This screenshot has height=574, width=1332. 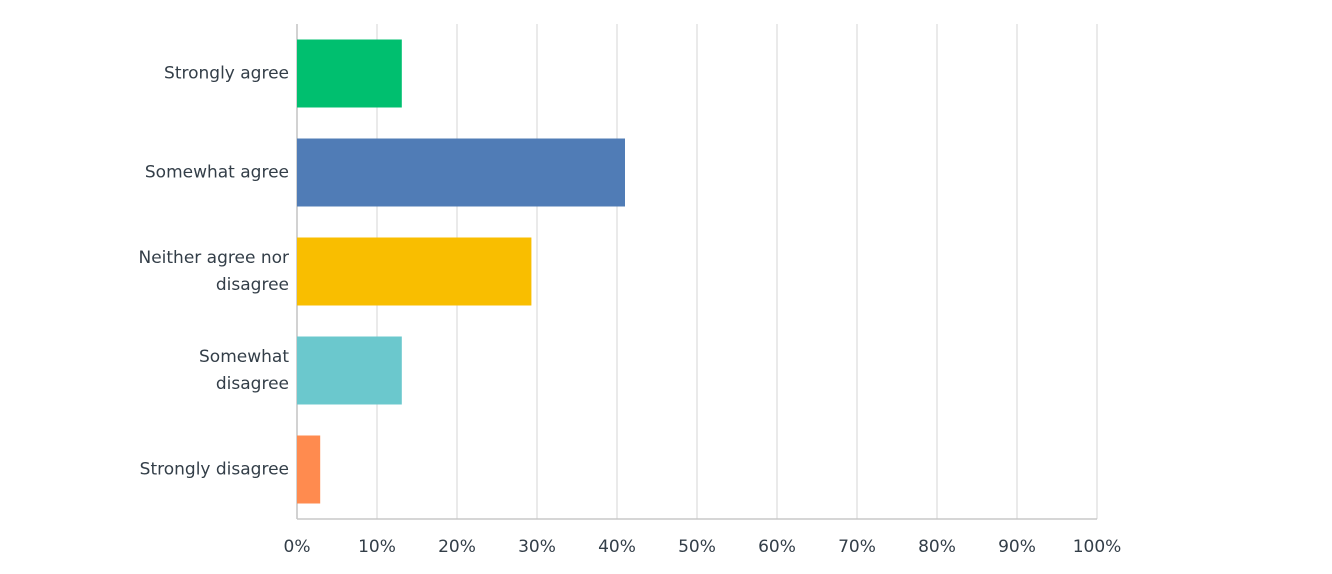 I want to click on y-tick-label: Neither agree nor disagree, so click(x=213, y=271).